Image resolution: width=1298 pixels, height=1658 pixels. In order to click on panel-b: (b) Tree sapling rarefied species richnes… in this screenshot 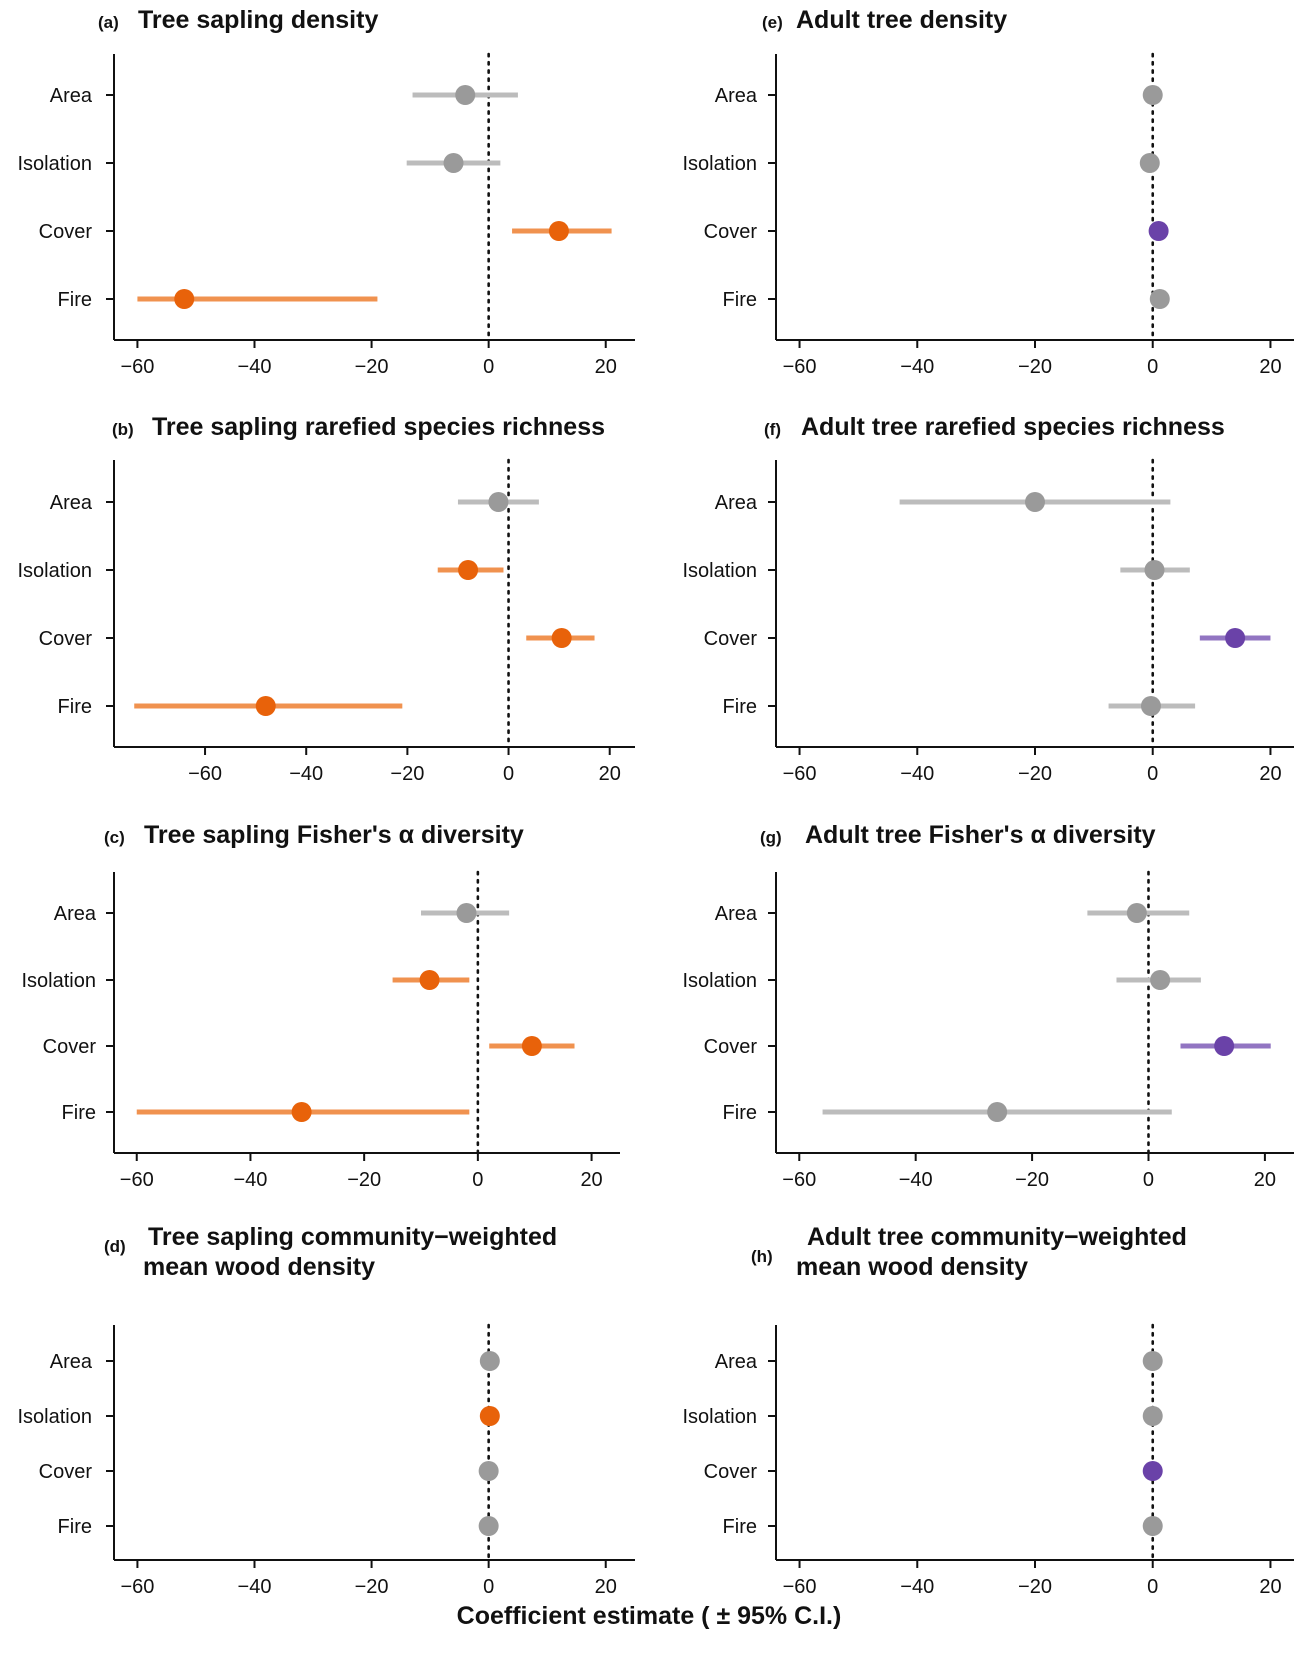, I will do `click(326, 599)`.